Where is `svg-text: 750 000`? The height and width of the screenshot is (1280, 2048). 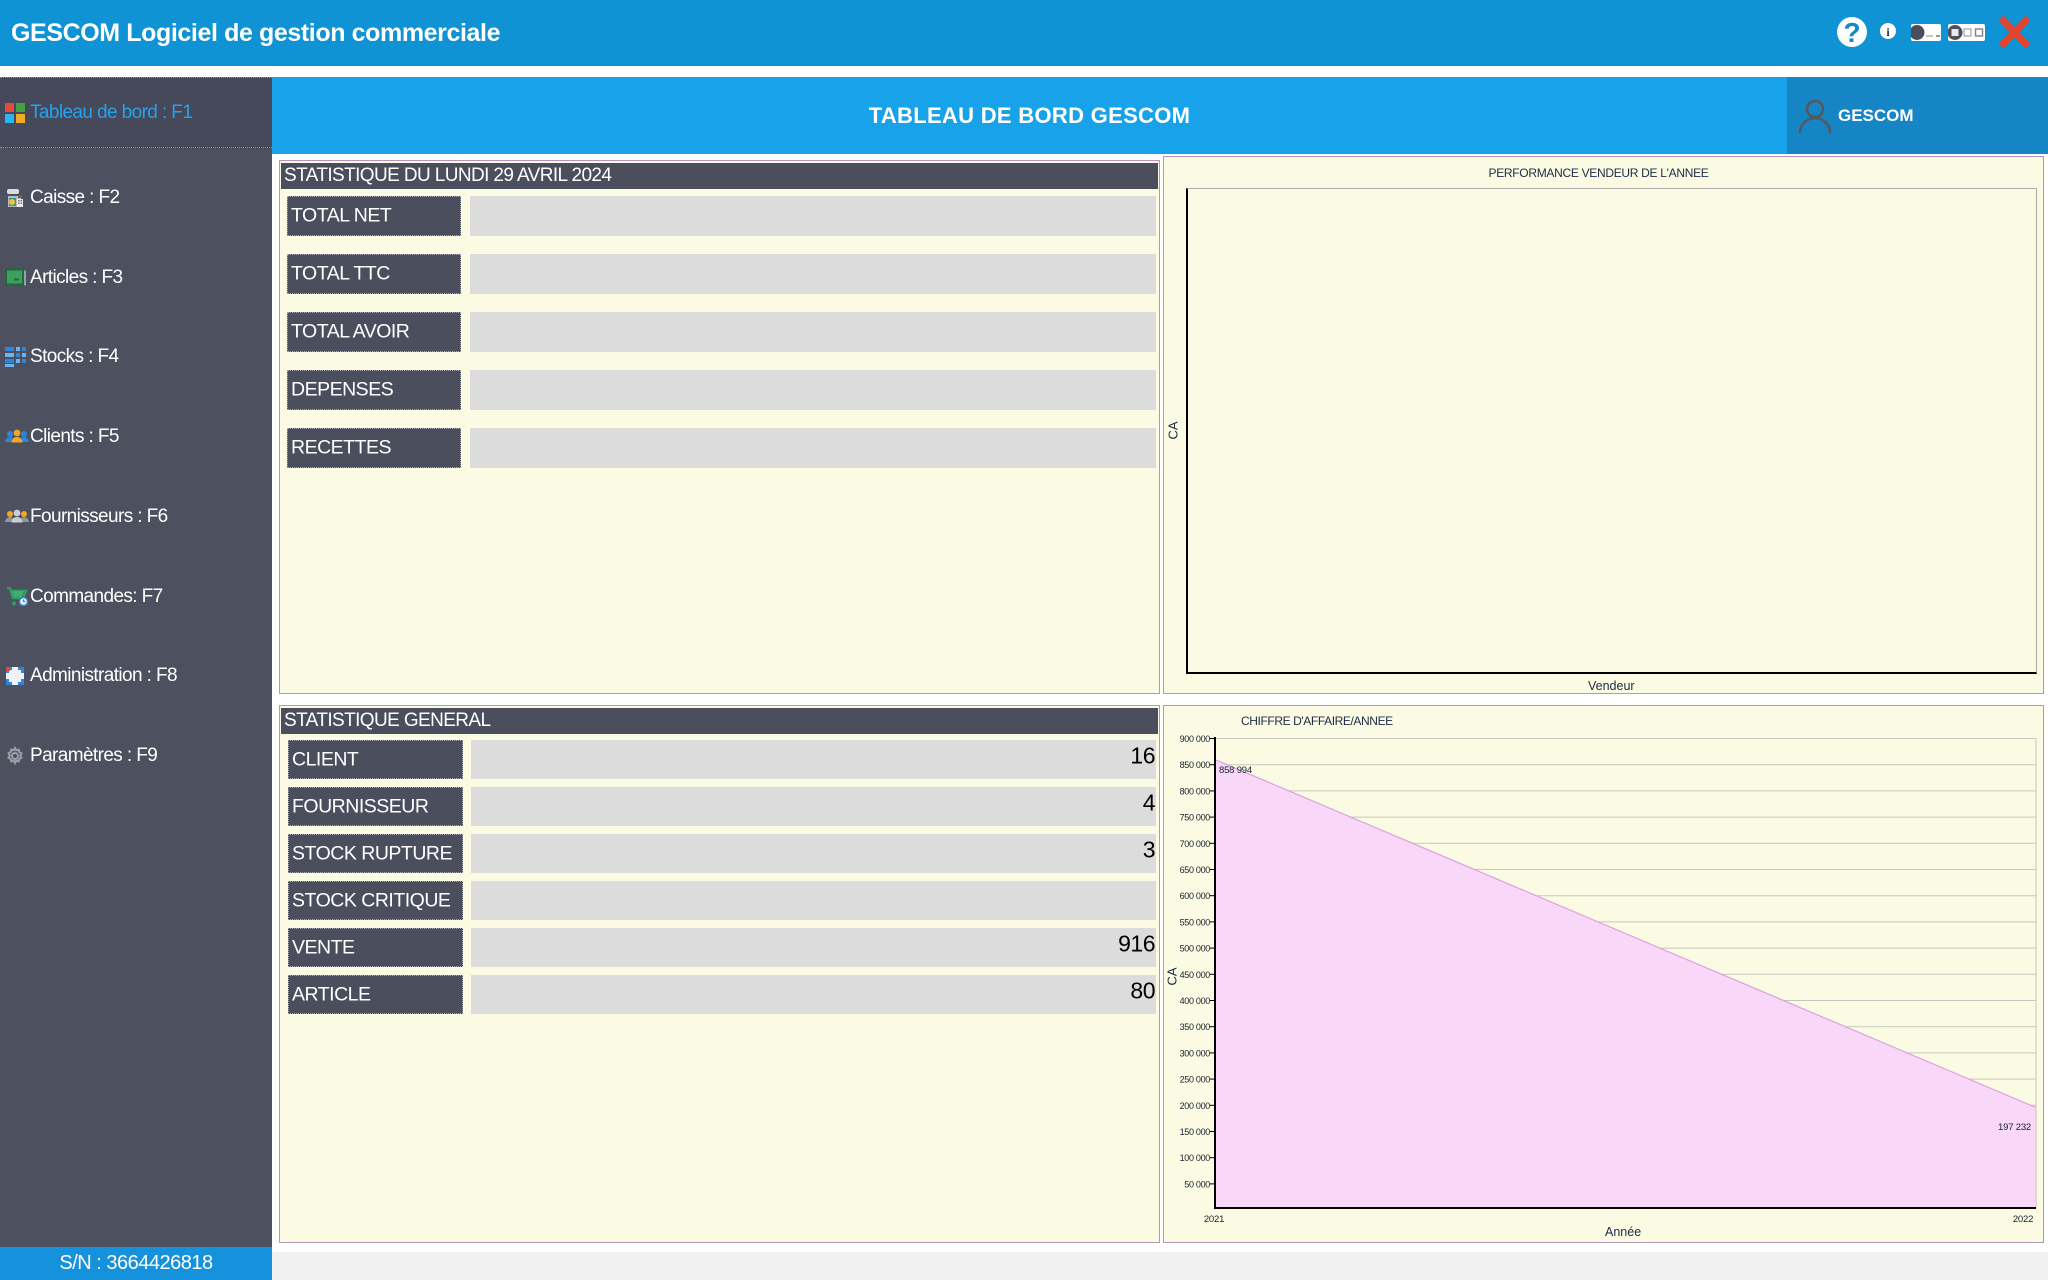
svg-text: 750 000 is located at coordinates (1195, 818).